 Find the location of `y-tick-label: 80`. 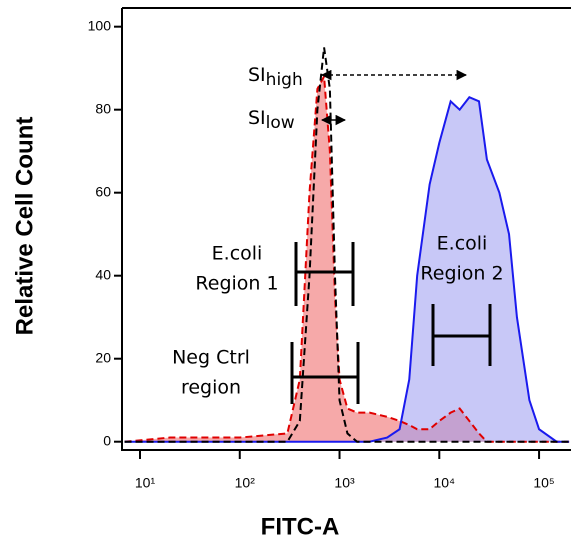

y-tick-label: 80 is located at coordinates (103, 108).